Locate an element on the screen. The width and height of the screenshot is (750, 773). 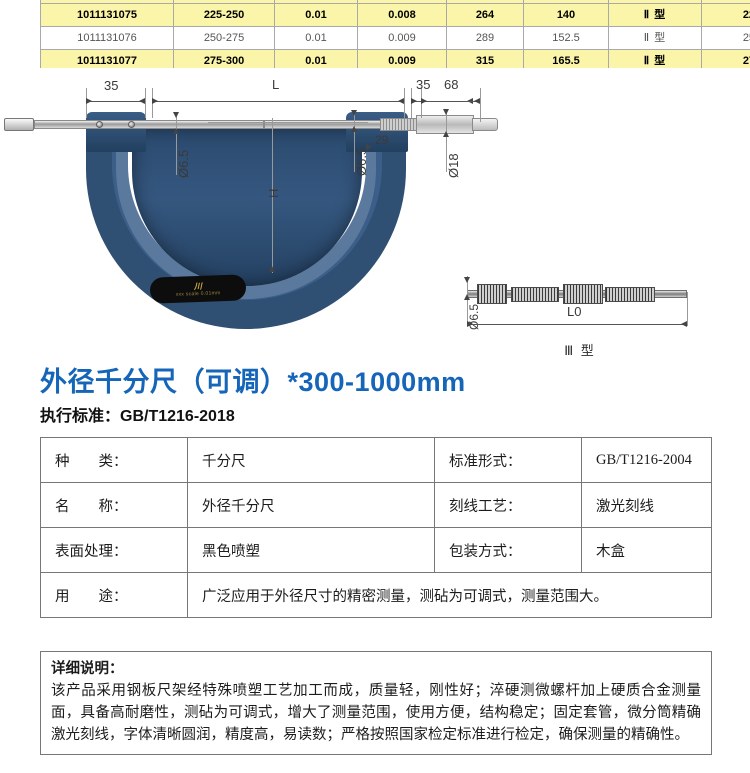
arrow-rod-d65-down is located at coordinates (467, 297).